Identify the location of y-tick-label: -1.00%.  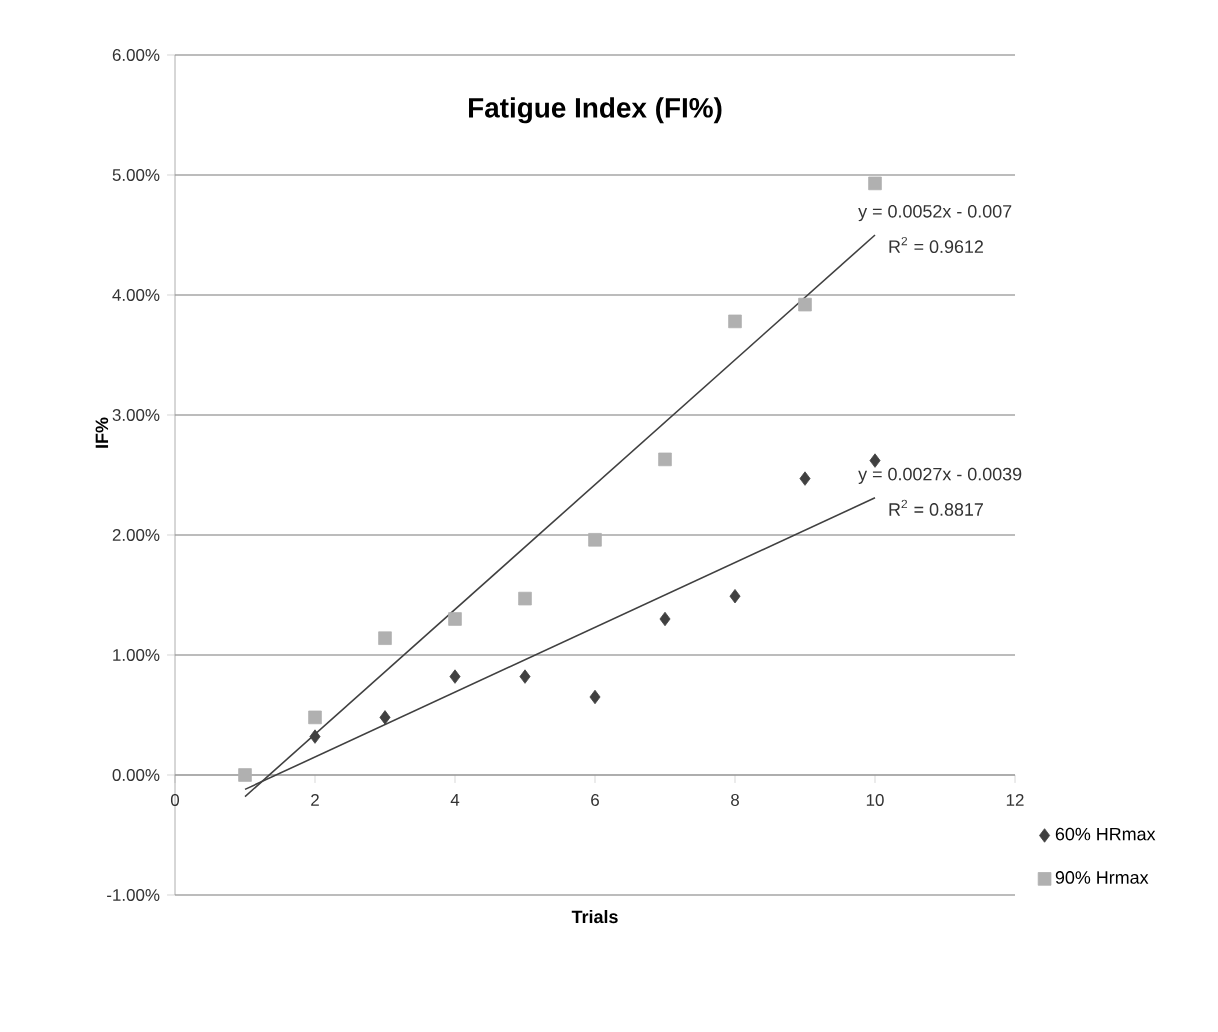
(133, 895).